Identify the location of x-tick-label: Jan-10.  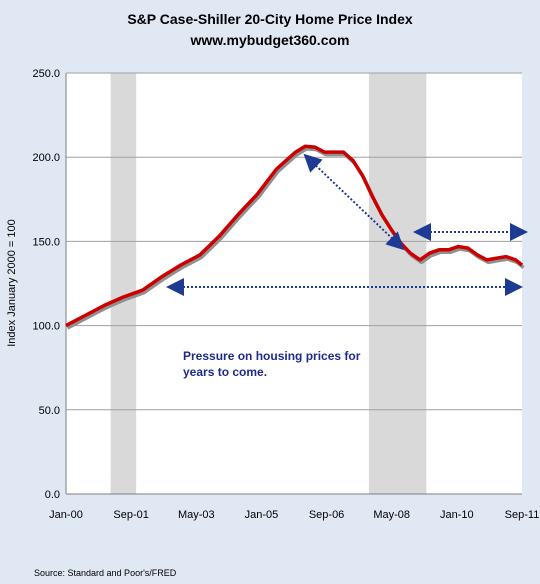
(457, 515).